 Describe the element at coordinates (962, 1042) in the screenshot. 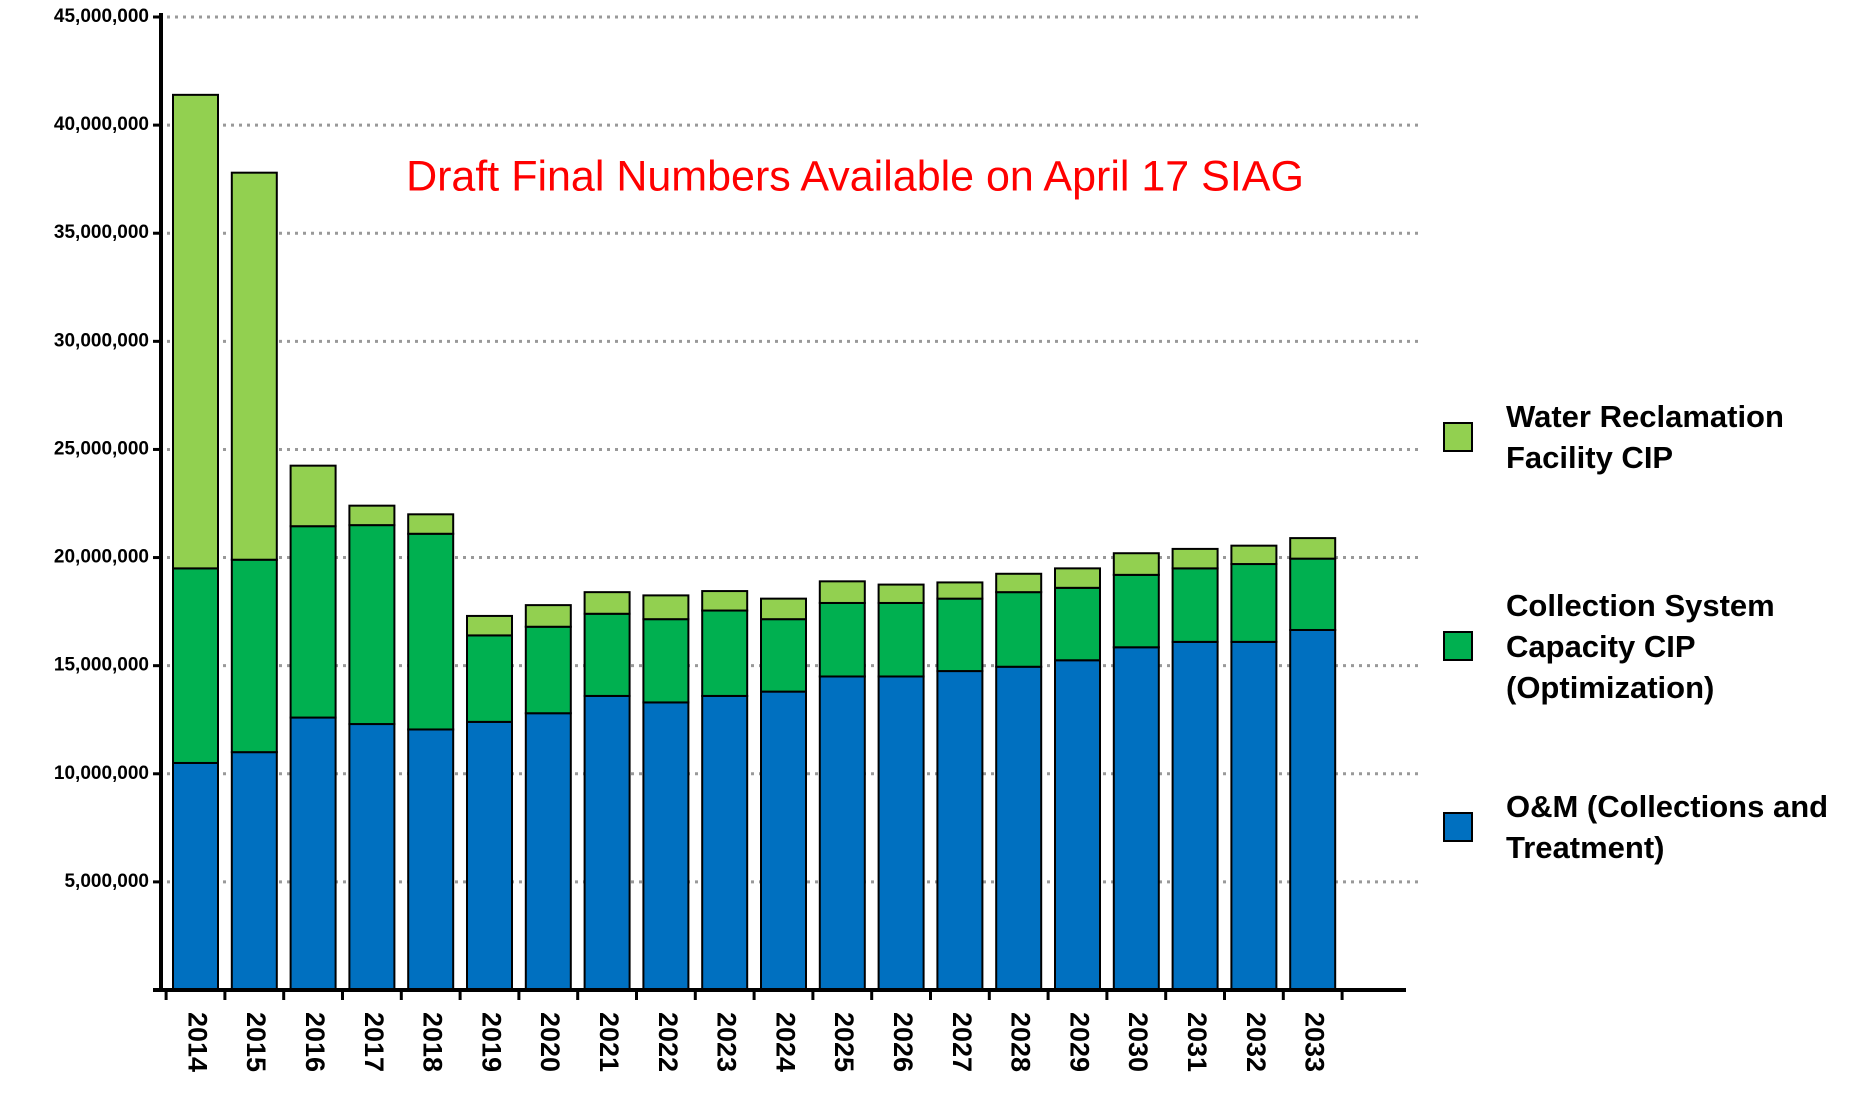

I see `x-tick-label: 2027` at that location.